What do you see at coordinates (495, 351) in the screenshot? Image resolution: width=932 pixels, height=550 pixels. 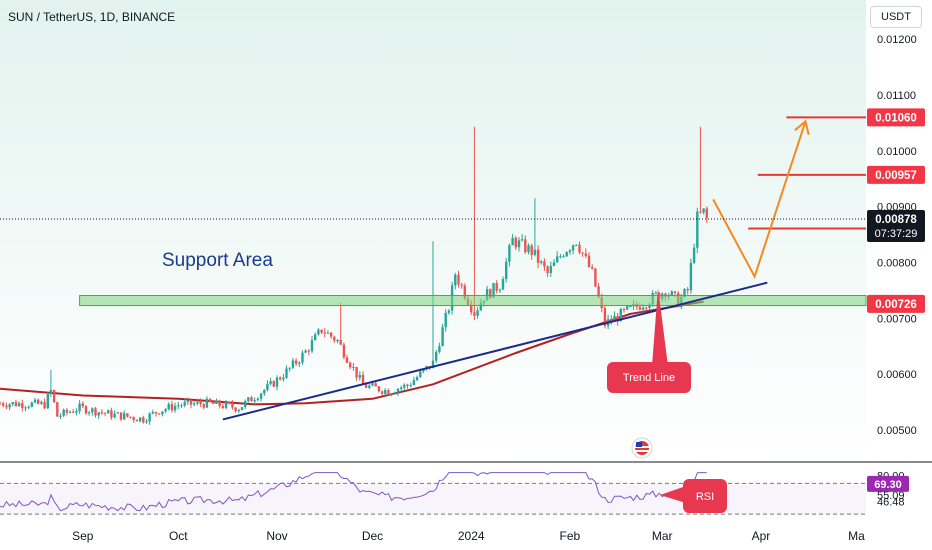 I see `trend-line` at bounding box center [495, 351].